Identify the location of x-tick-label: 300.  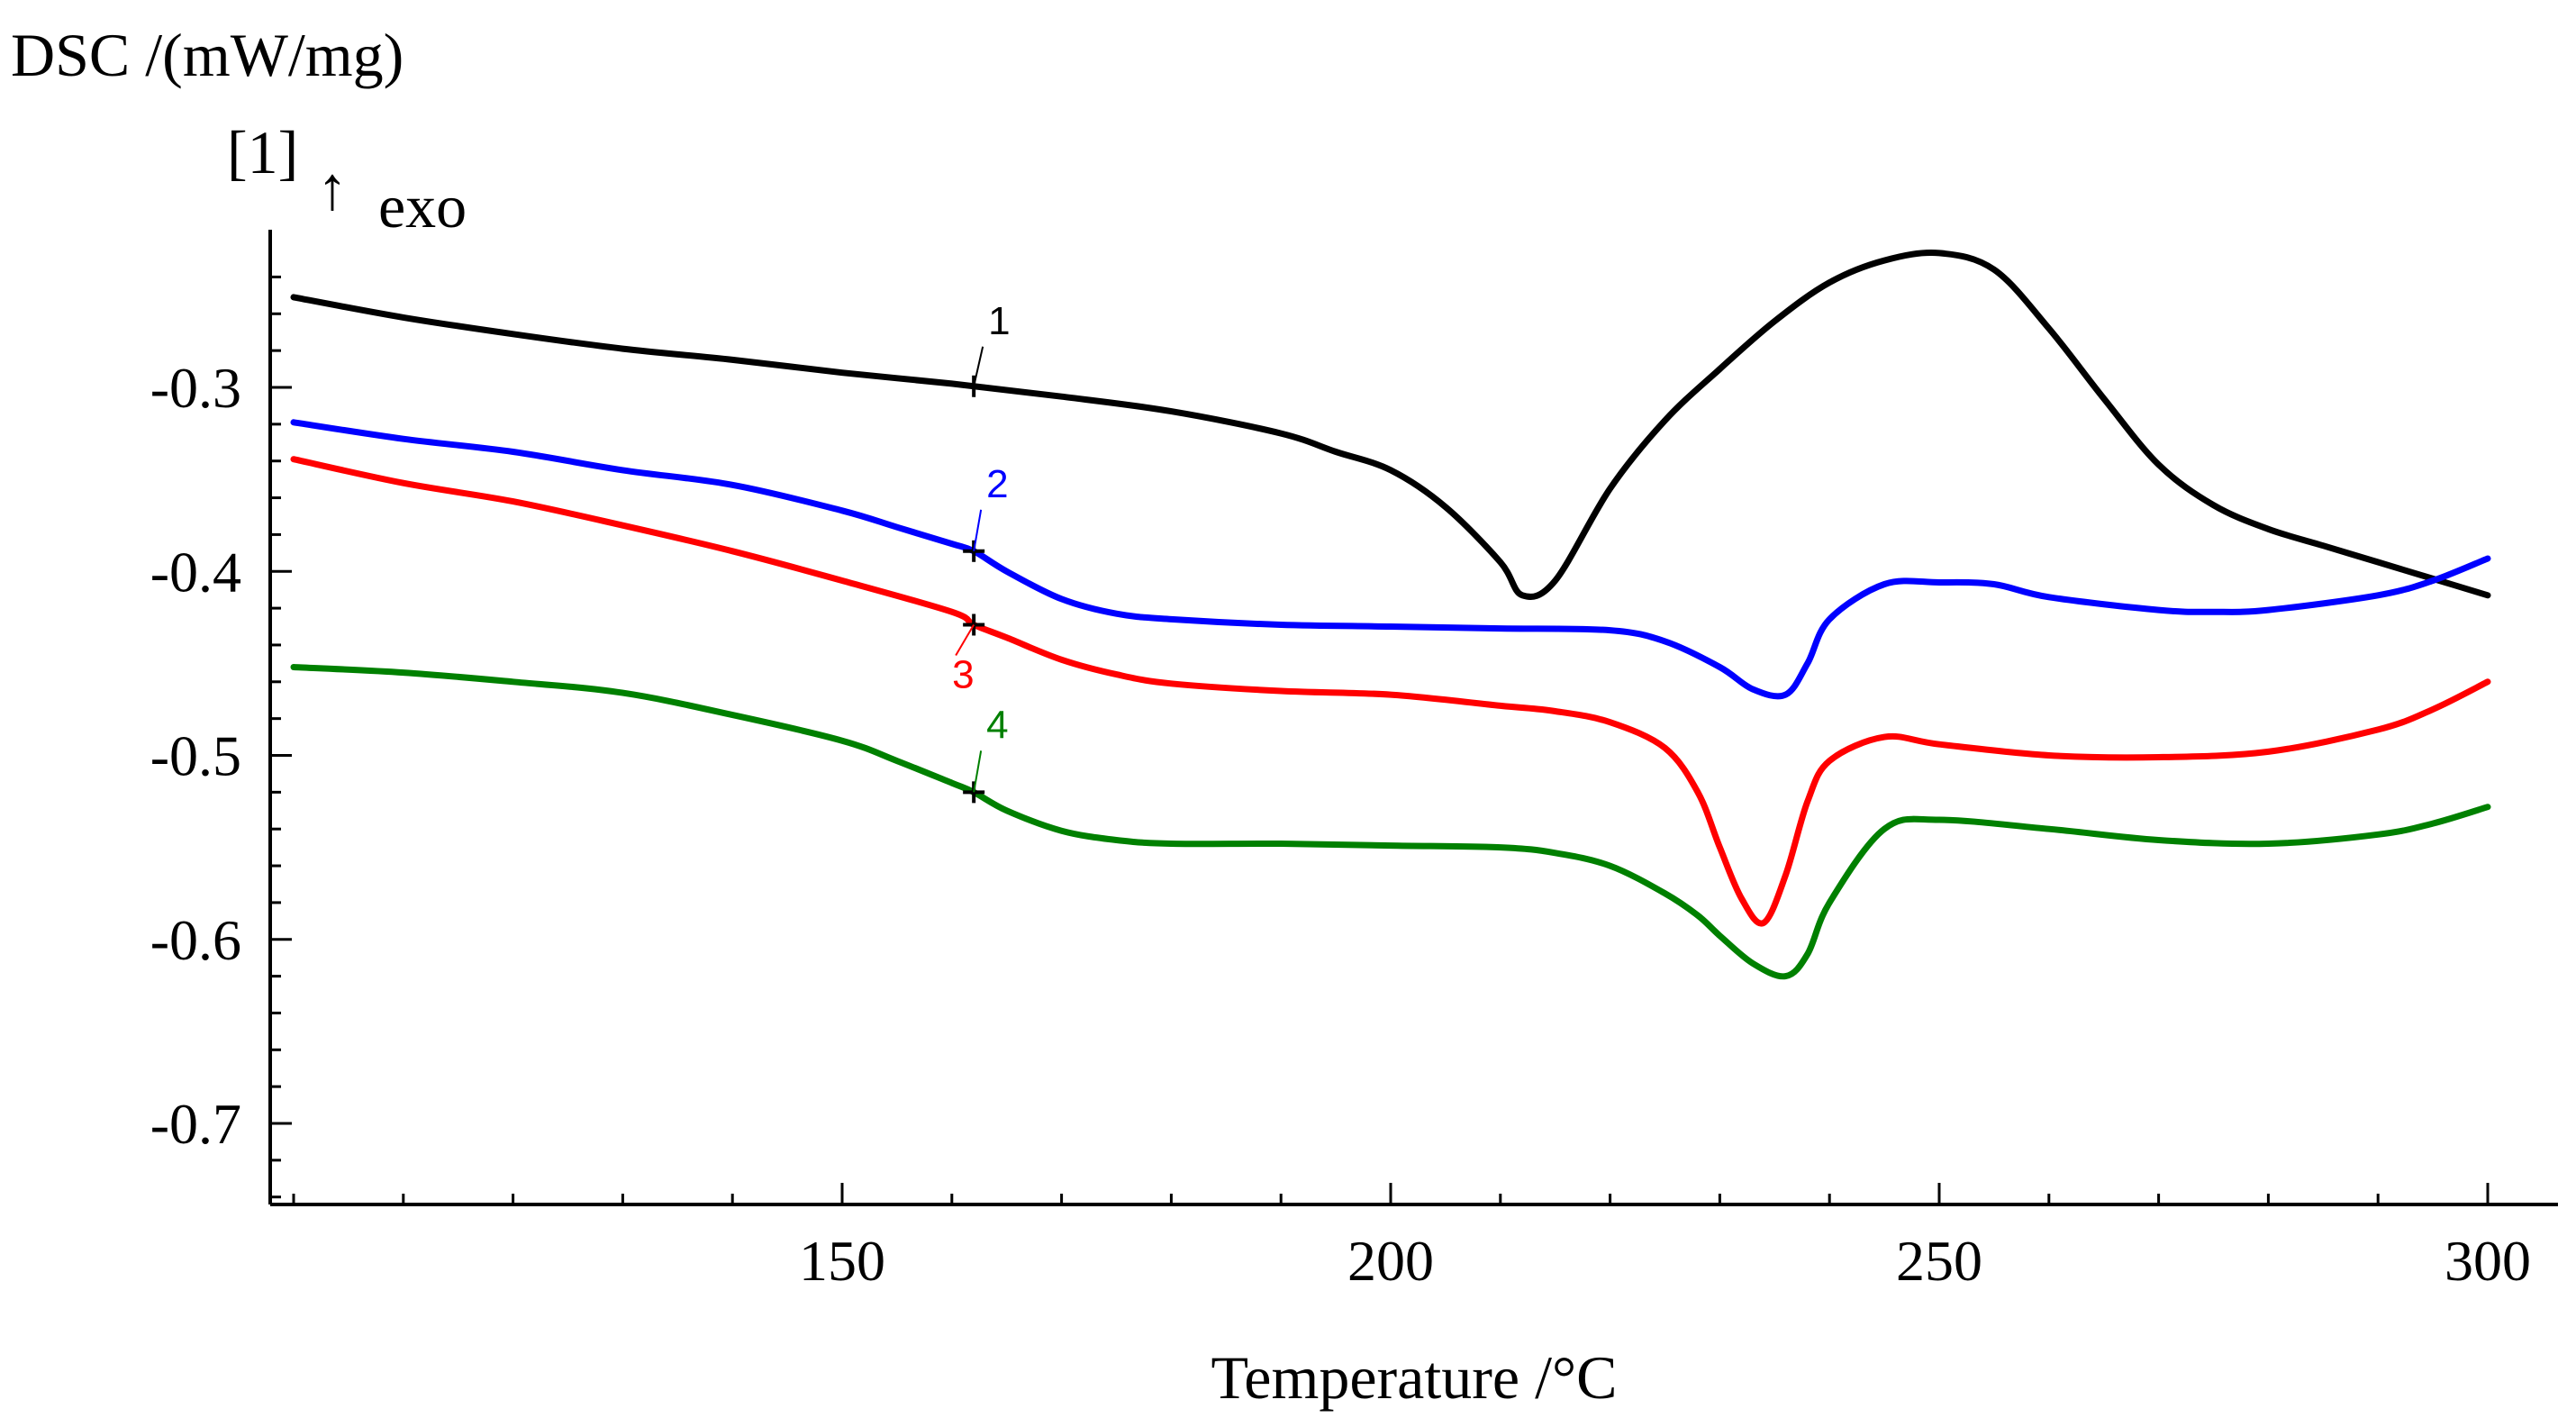
(2487, 1261).